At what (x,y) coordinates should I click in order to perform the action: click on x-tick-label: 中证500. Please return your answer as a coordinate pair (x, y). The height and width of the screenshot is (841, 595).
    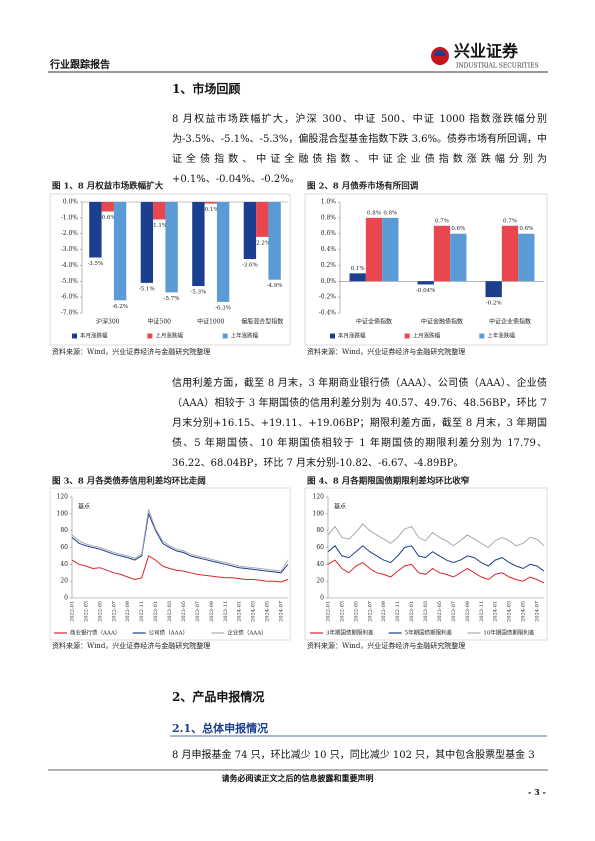
    Looking at the image, I should click on (160, 322).